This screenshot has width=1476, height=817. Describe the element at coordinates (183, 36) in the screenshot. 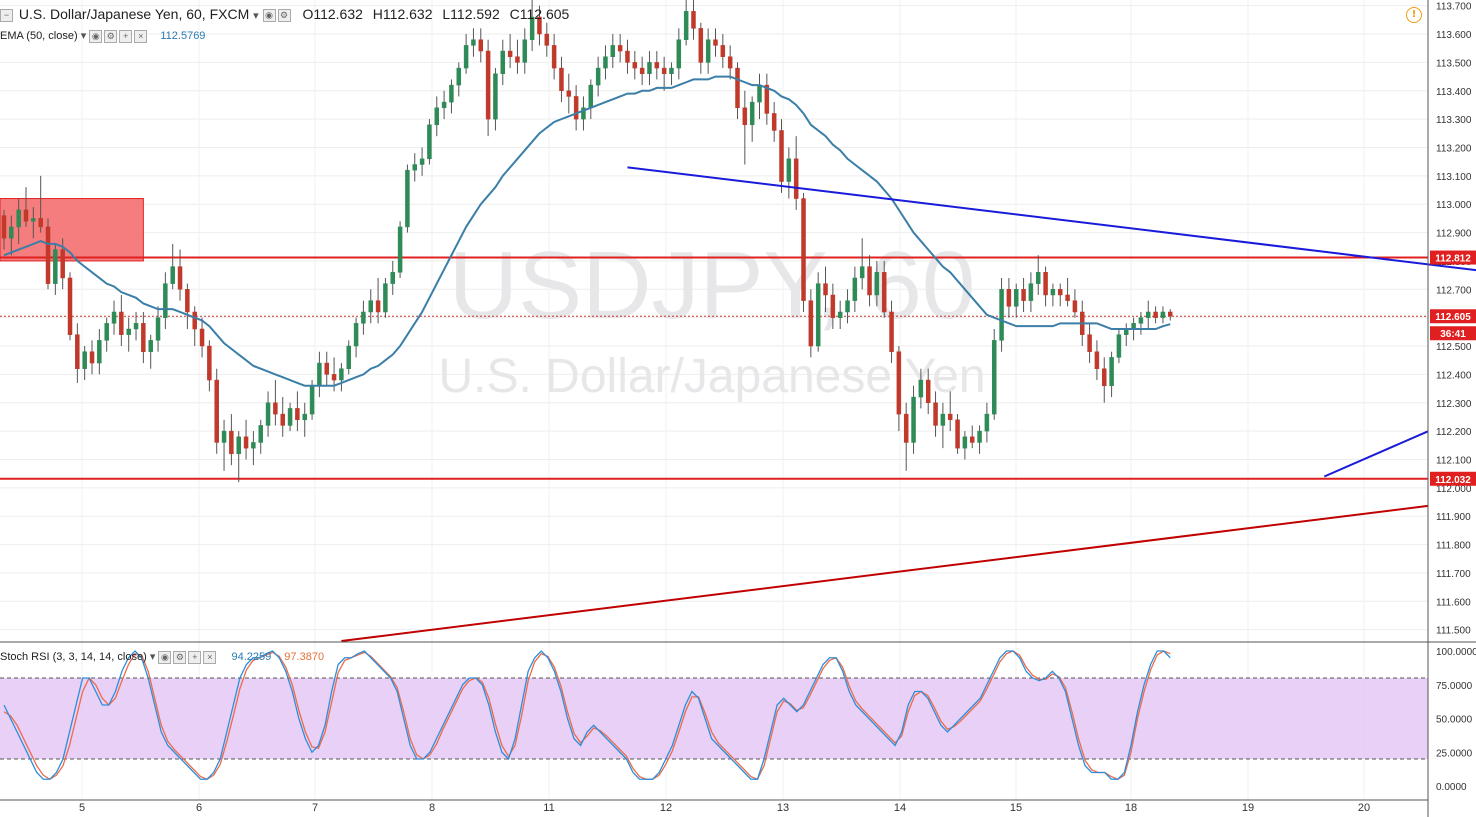

I see `ema-value: 112.5769` at that location.